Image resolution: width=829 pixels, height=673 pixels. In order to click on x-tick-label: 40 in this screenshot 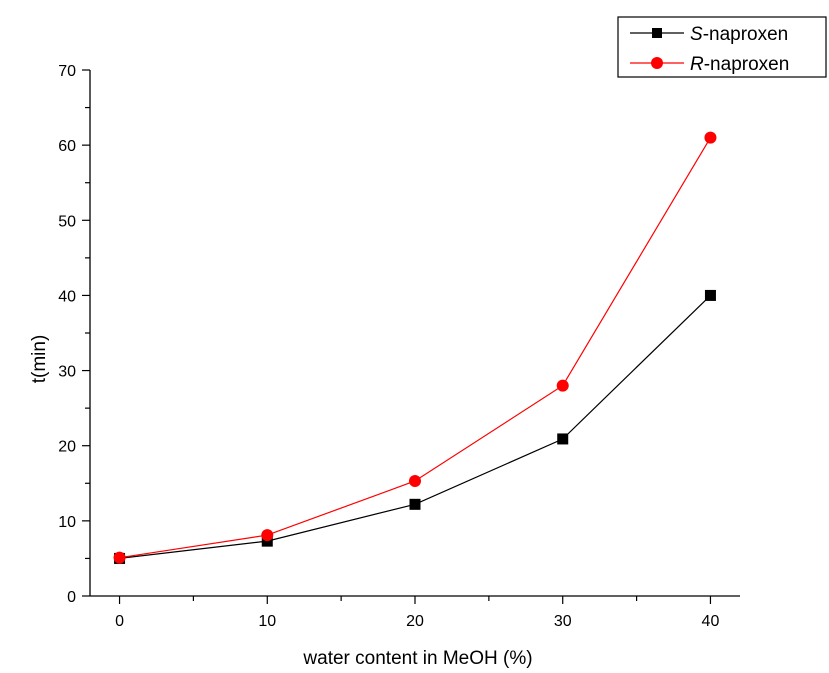, I will do `click(711, 621)`.